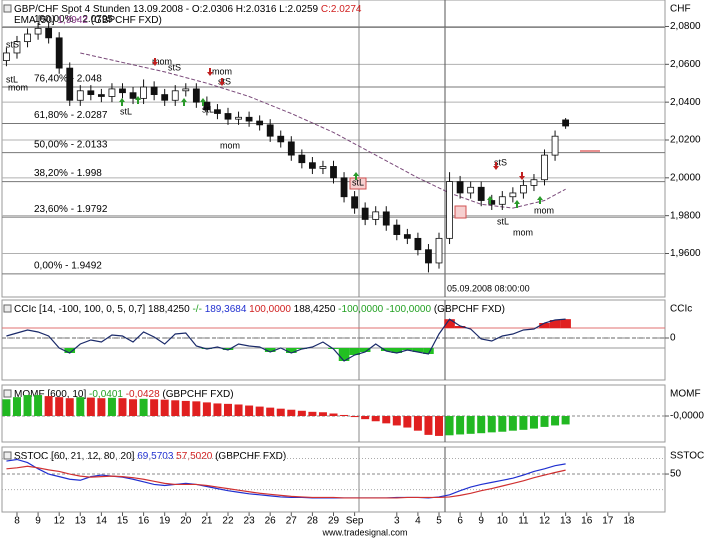 This screenshot has width=720, height=540. Describe the element at coordinates (144, 521) in the screenshot. I see `x-tick-label: 16` at that location.